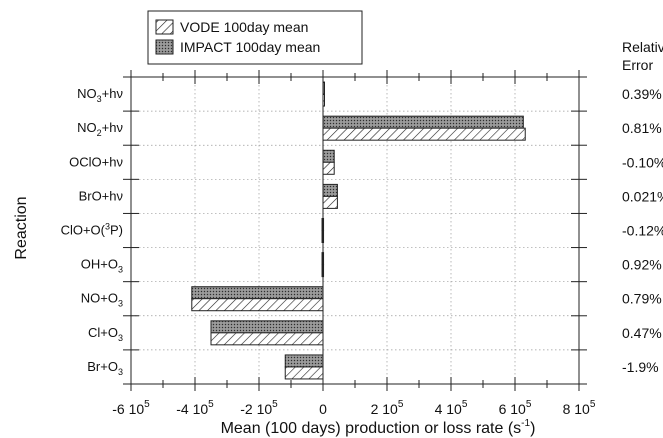 The width and height of the screenshot is (663, 438). Describe the element at coordinates (401, 404) in the screenshot. I see `x-tick-label-exp-4: 5` at that location.